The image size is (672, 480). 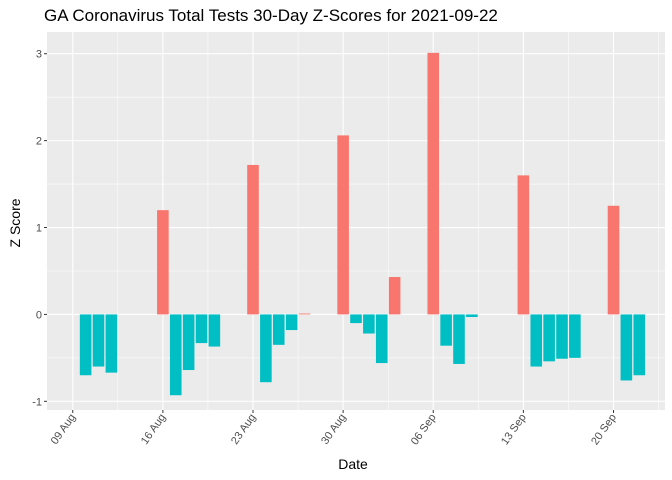 I want to click on x-tick-label: 13 Sep, so click(x=514, y=429).